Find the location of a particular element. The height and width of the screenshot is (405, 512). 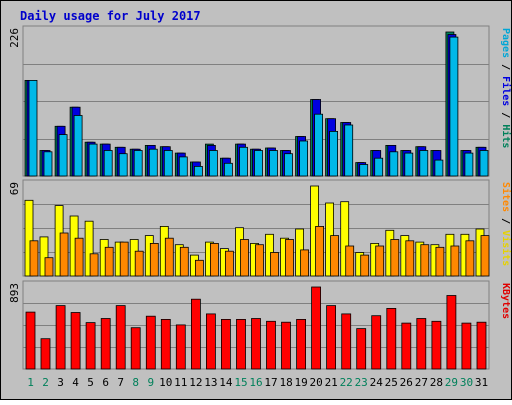

legend-part: Files is located at coordinates (506, 91).